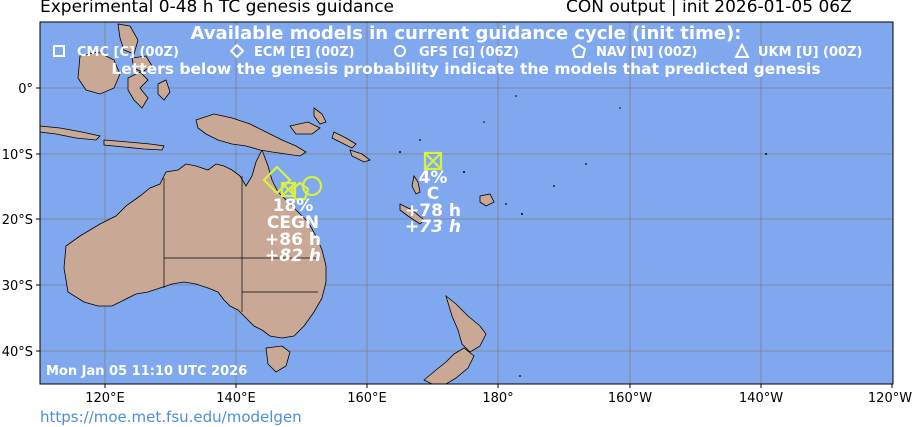  What do you see at coordinates (17, 286) in the screenshot?
I see `lat-label-30s: 30°S` at bounding box center [17, 286].